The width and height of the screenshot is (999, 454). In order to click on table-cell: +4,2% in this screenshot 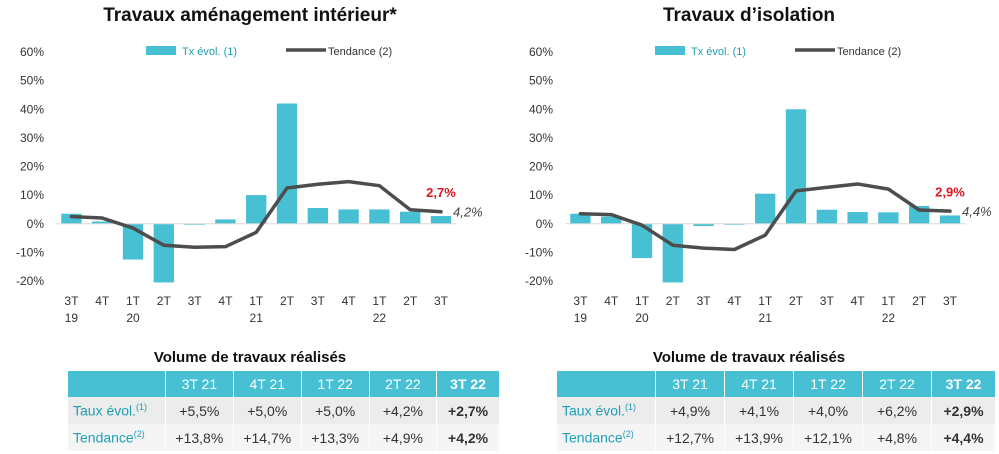, I will do `click(468, 437)`.